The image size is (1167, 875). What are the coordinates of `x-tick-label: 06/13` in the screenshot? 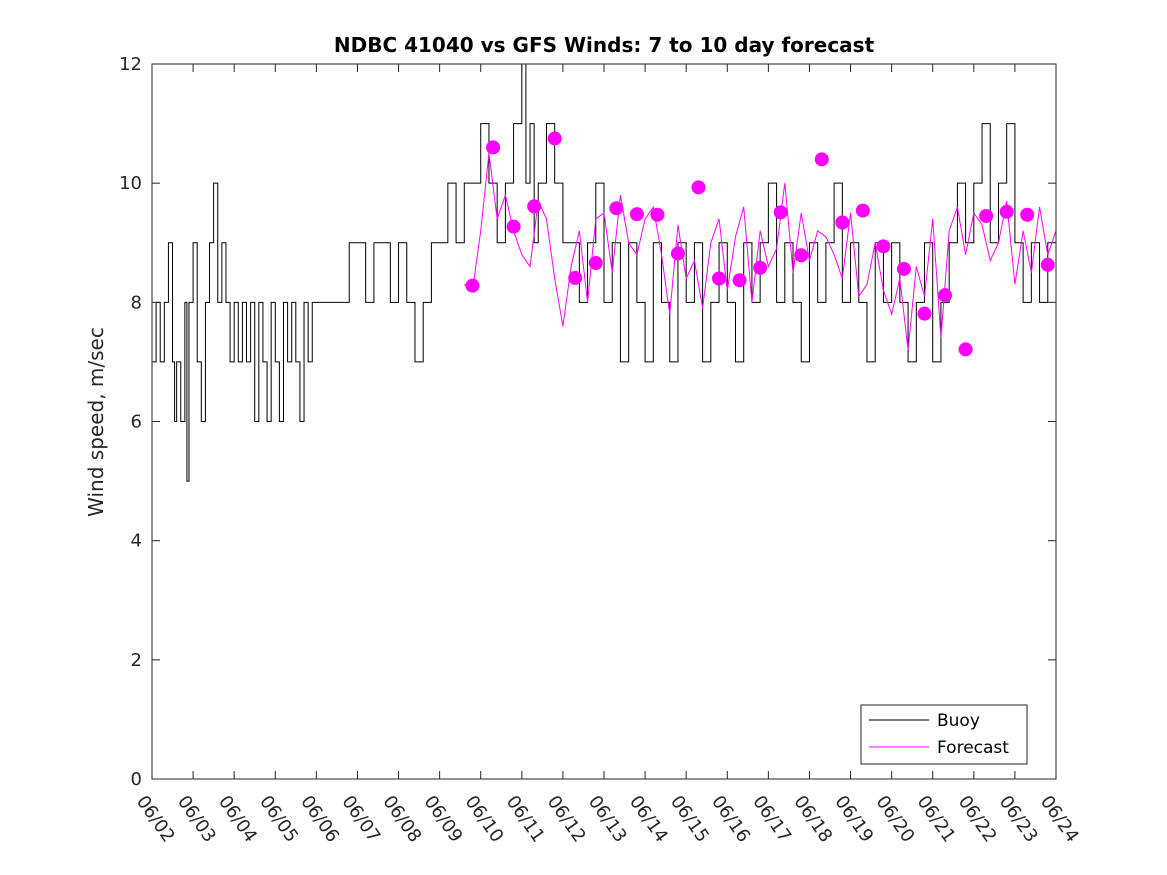 It's located at (607, 819).